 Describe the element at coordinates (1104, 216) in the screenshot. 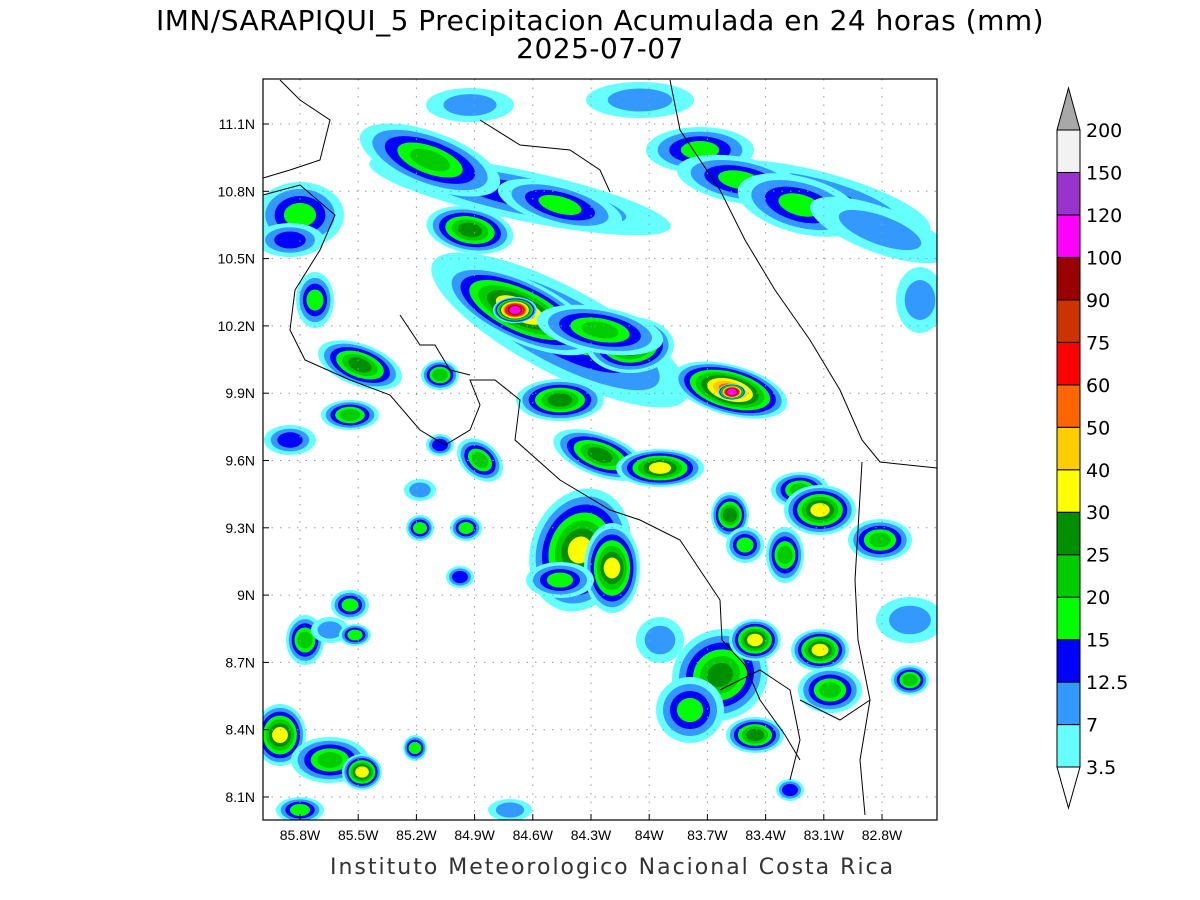

I see `colorbar-label: 120` at that location.